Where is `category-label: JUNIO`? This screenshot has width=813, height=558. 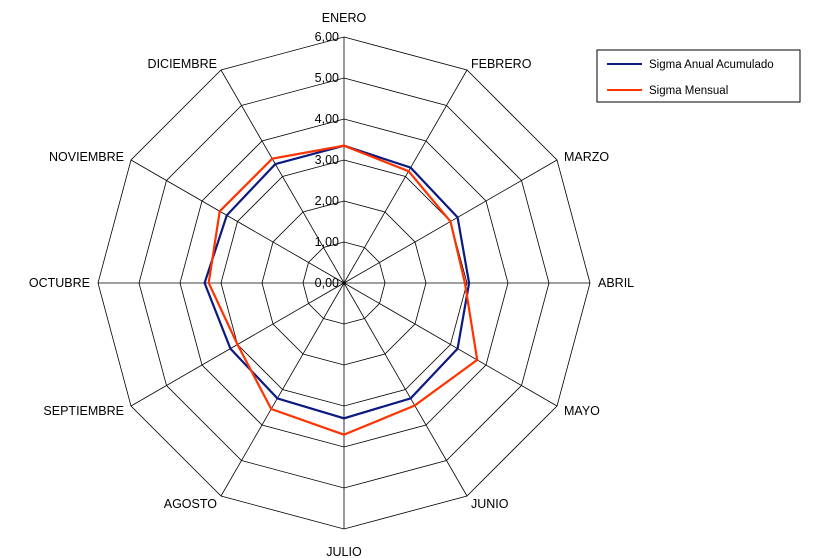 category-label: JUNIO is located at coordinates (490, 504).